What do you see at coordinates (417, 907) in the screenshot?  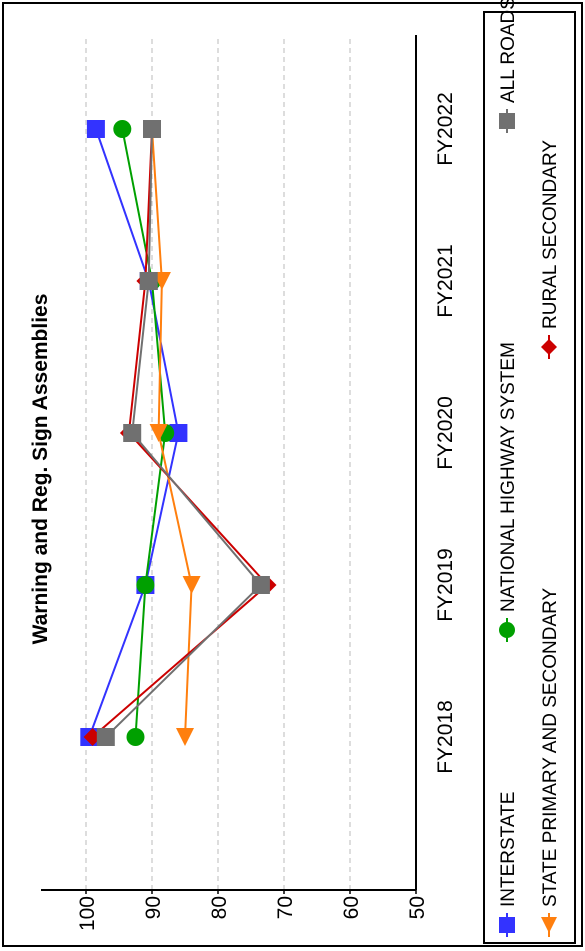 I see `y-tick-label: 50` at bounding box center [417, 907].